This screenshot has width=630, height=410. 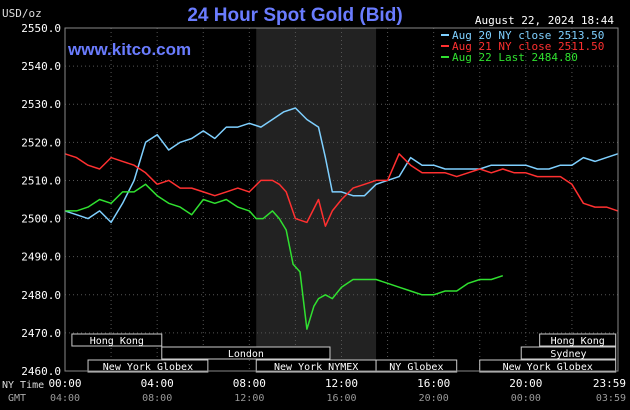 What do you see at coordinates (41, 142) in the screenshot?
I see `y-tick-label: 2520.0` at bounding box center [41, 142].